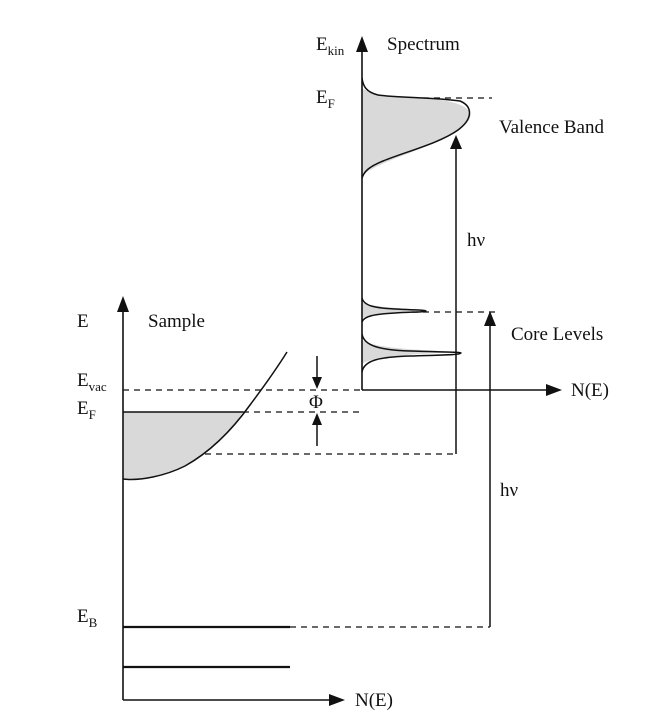  Describe the element at coordinates (92, 382) in the screenshot. I see `e-vac-label: Evac` at that location.